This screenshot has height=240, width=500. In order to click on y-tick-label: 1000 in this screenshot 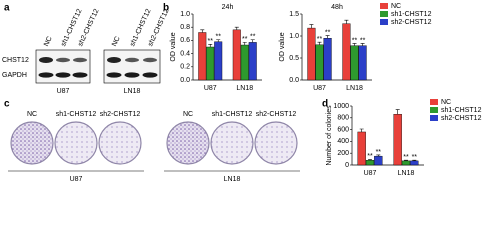, I will do `click(341, 106)`.